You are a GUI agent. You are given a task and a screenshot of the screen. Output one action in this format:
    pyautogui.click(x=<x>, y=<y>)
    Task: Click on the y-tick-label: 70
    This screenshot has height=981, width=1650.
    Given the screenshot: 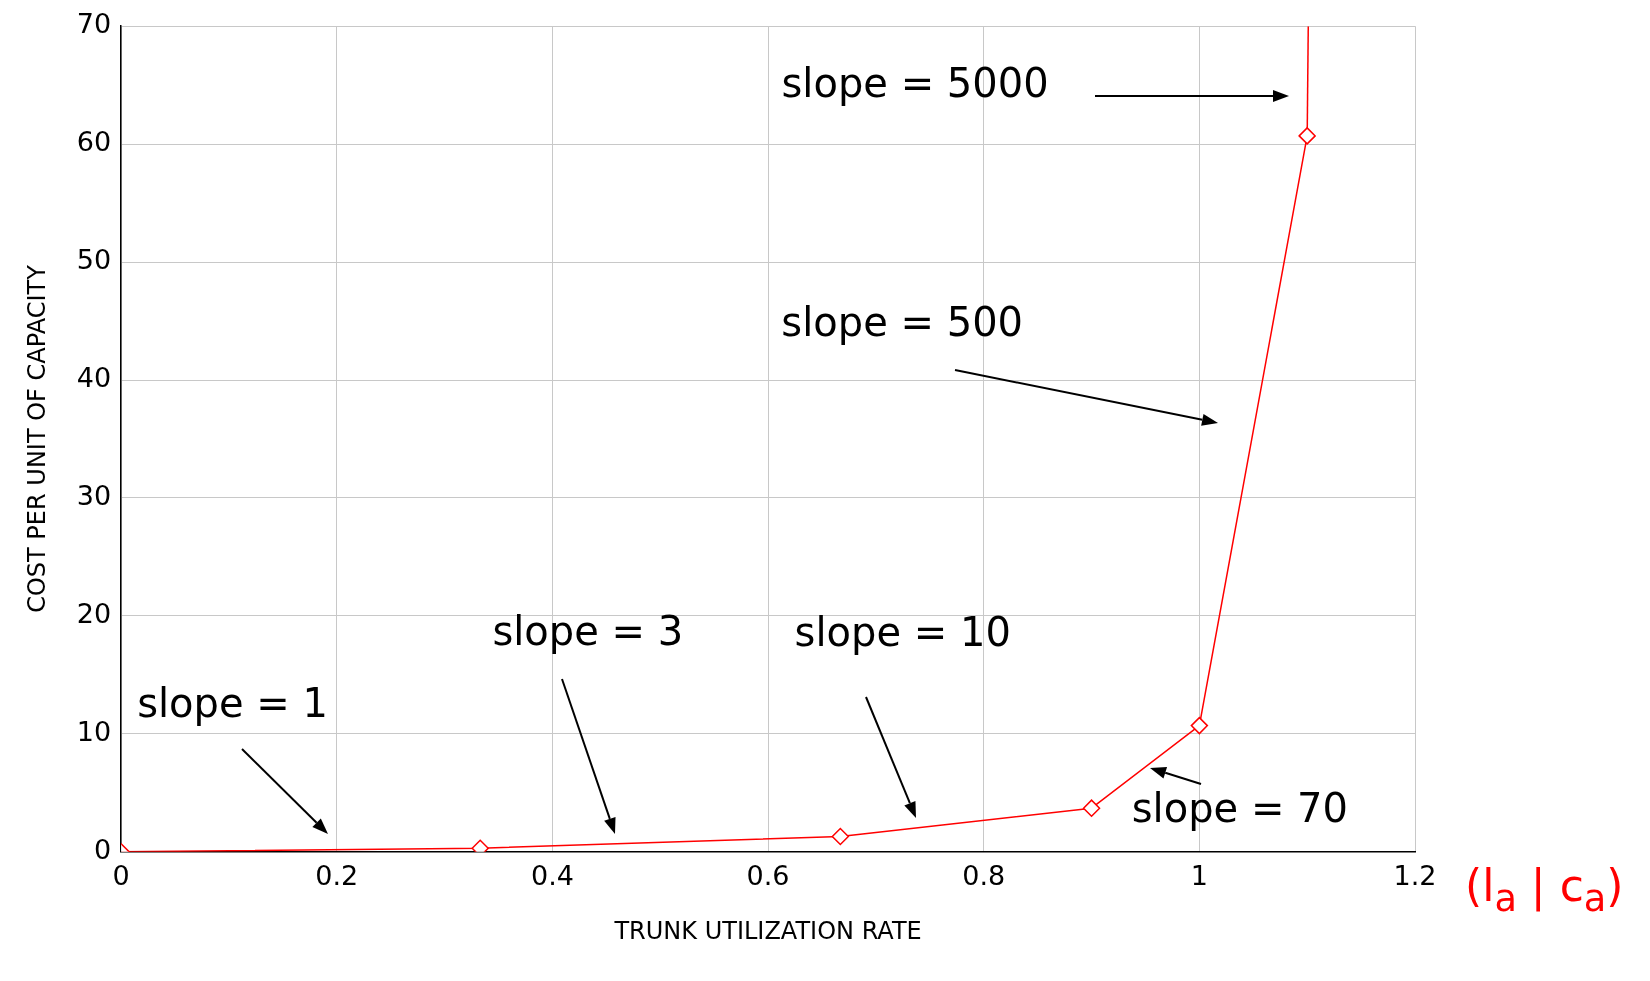 What is the action you would take?
    pyautogui.click(x=94, y=24)
    